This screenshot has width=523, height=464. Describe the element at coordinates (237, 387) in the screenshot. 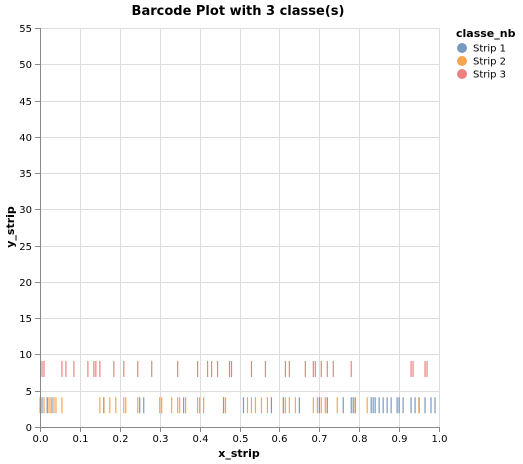

I see `plot-marks` at that location.